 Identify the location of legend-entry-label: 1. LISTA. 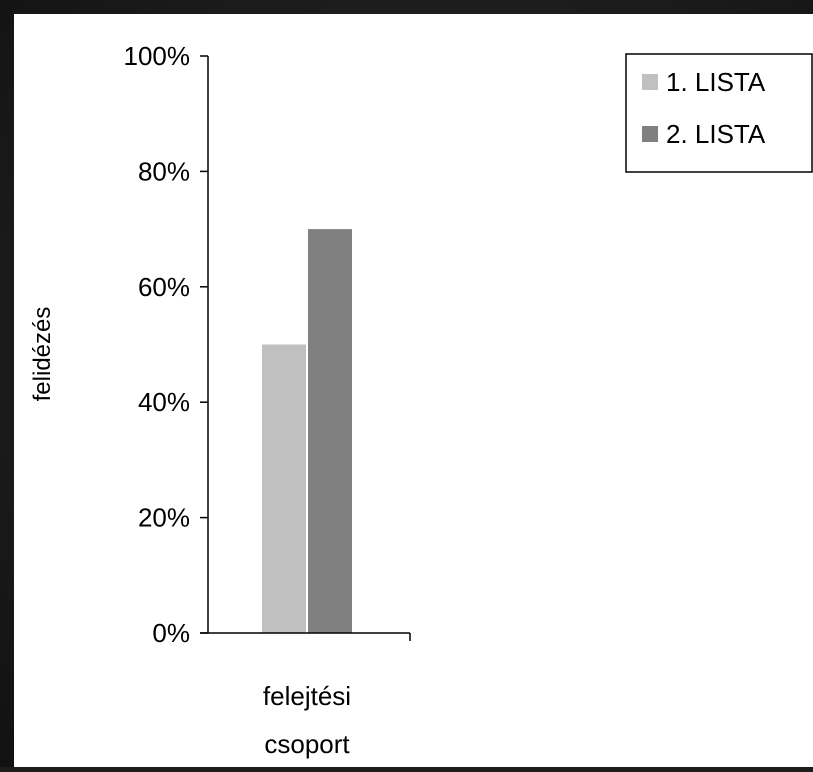
(716, 82).